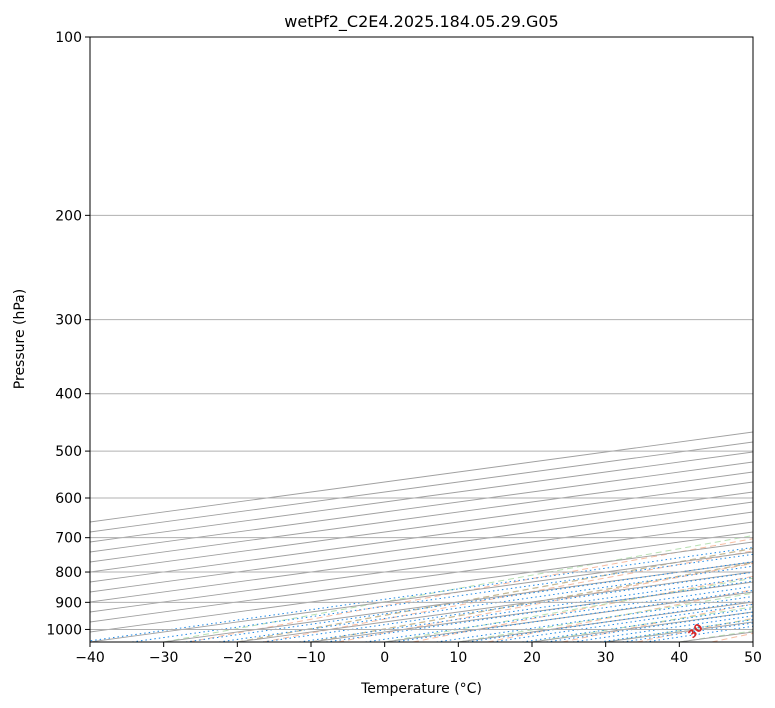  What do you see at coordinates (753, 658) in the screenshot?
I see `x-tick-label: 50` at bounding box center [753, 658].